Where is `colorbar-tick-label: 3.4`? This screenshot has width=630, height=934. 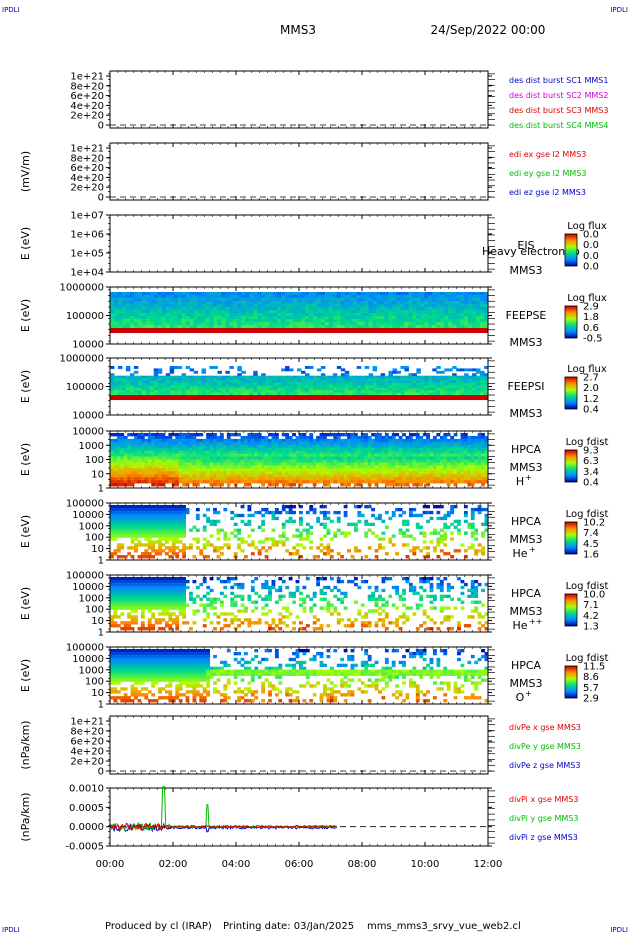
colorbar-tick-label: 3.4 is located at coordinates (591, 472).